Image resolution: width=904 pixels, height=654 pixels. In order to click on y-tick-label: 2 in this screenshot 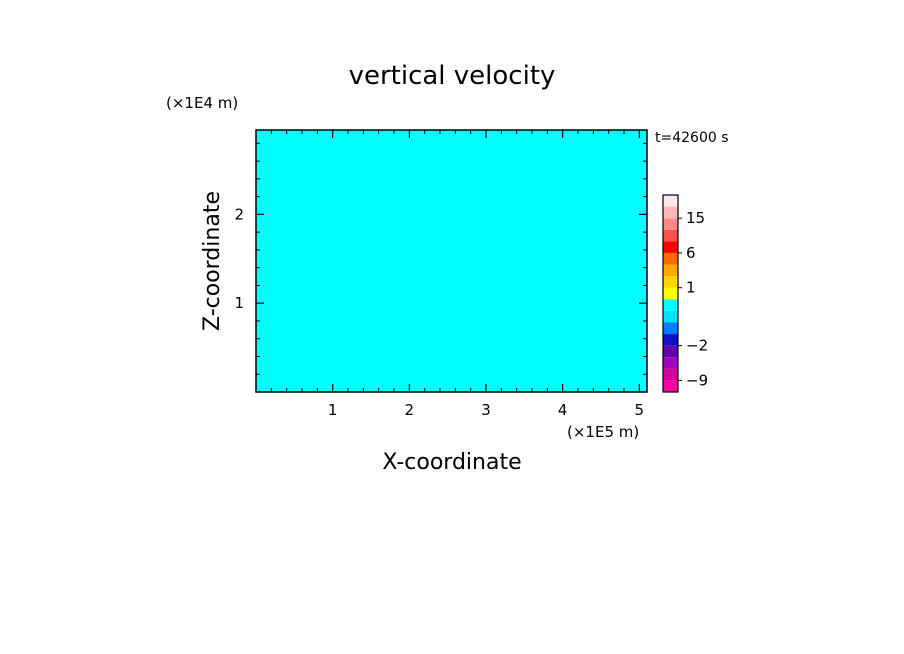, I will do `click(239, 214)`.